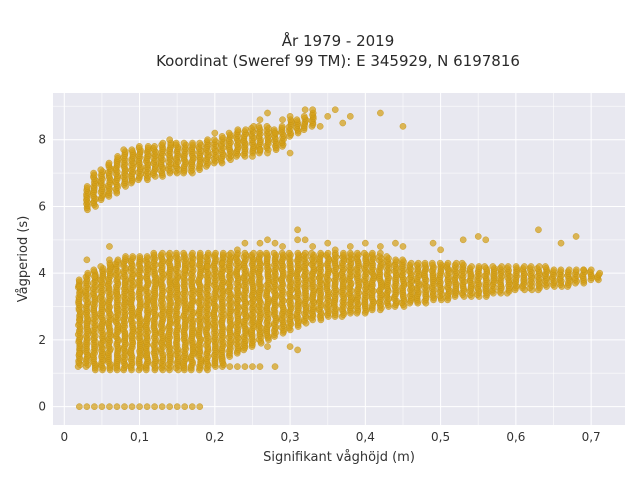  I want to click on x-tick-label: 0,1, so click(139, 437).